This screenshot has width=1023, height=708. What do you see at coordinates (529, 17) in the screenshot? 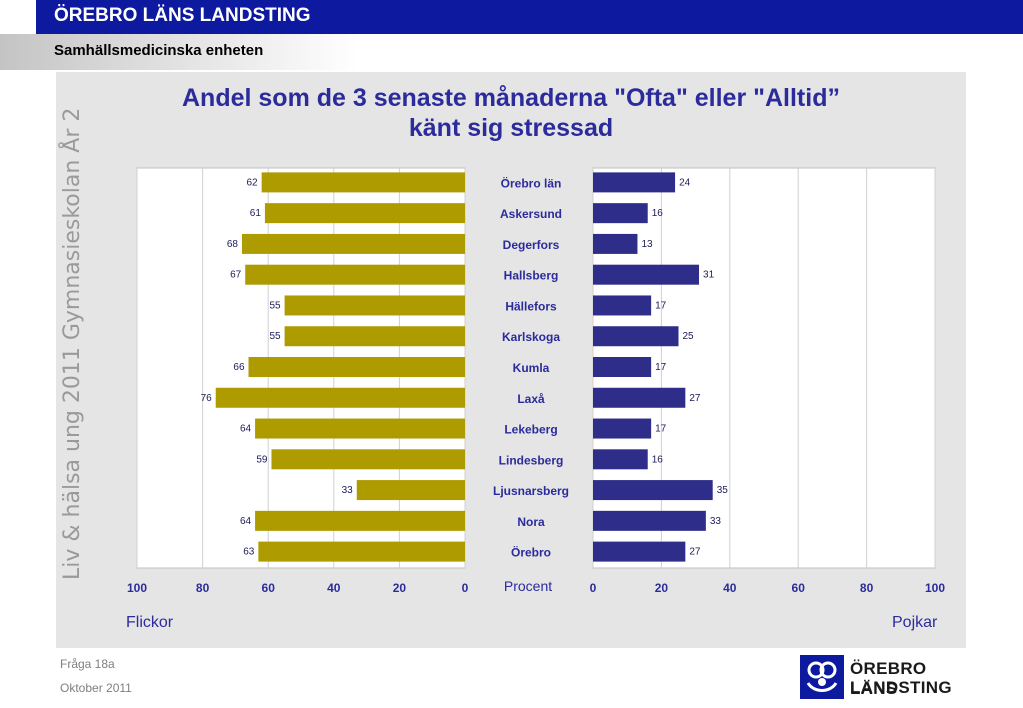
I see `header-blue-band` at bounding box center [529, 17].